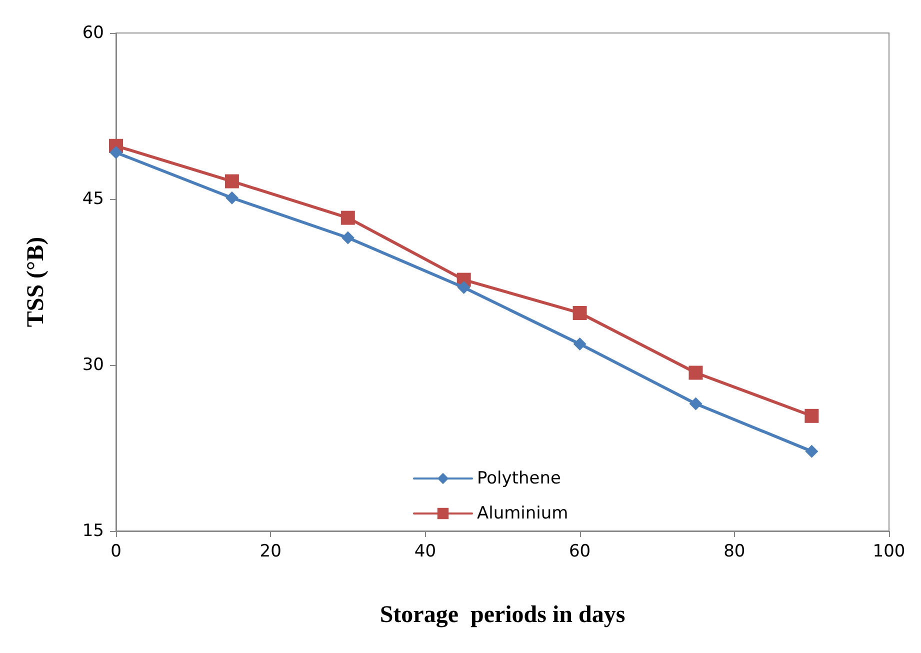 This screenshot has height=653, width=921. I want to click on x-tick-label: 0, so click(116, 552).